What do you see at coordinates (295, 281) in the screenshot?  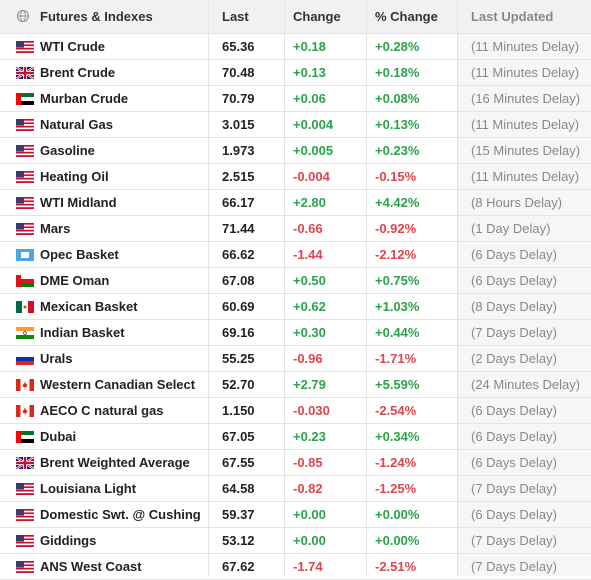 I see `table-row: DME Oman 67.08 +0.50 +0.75% (6 Days Delay)` at bounding box center [295, 281].